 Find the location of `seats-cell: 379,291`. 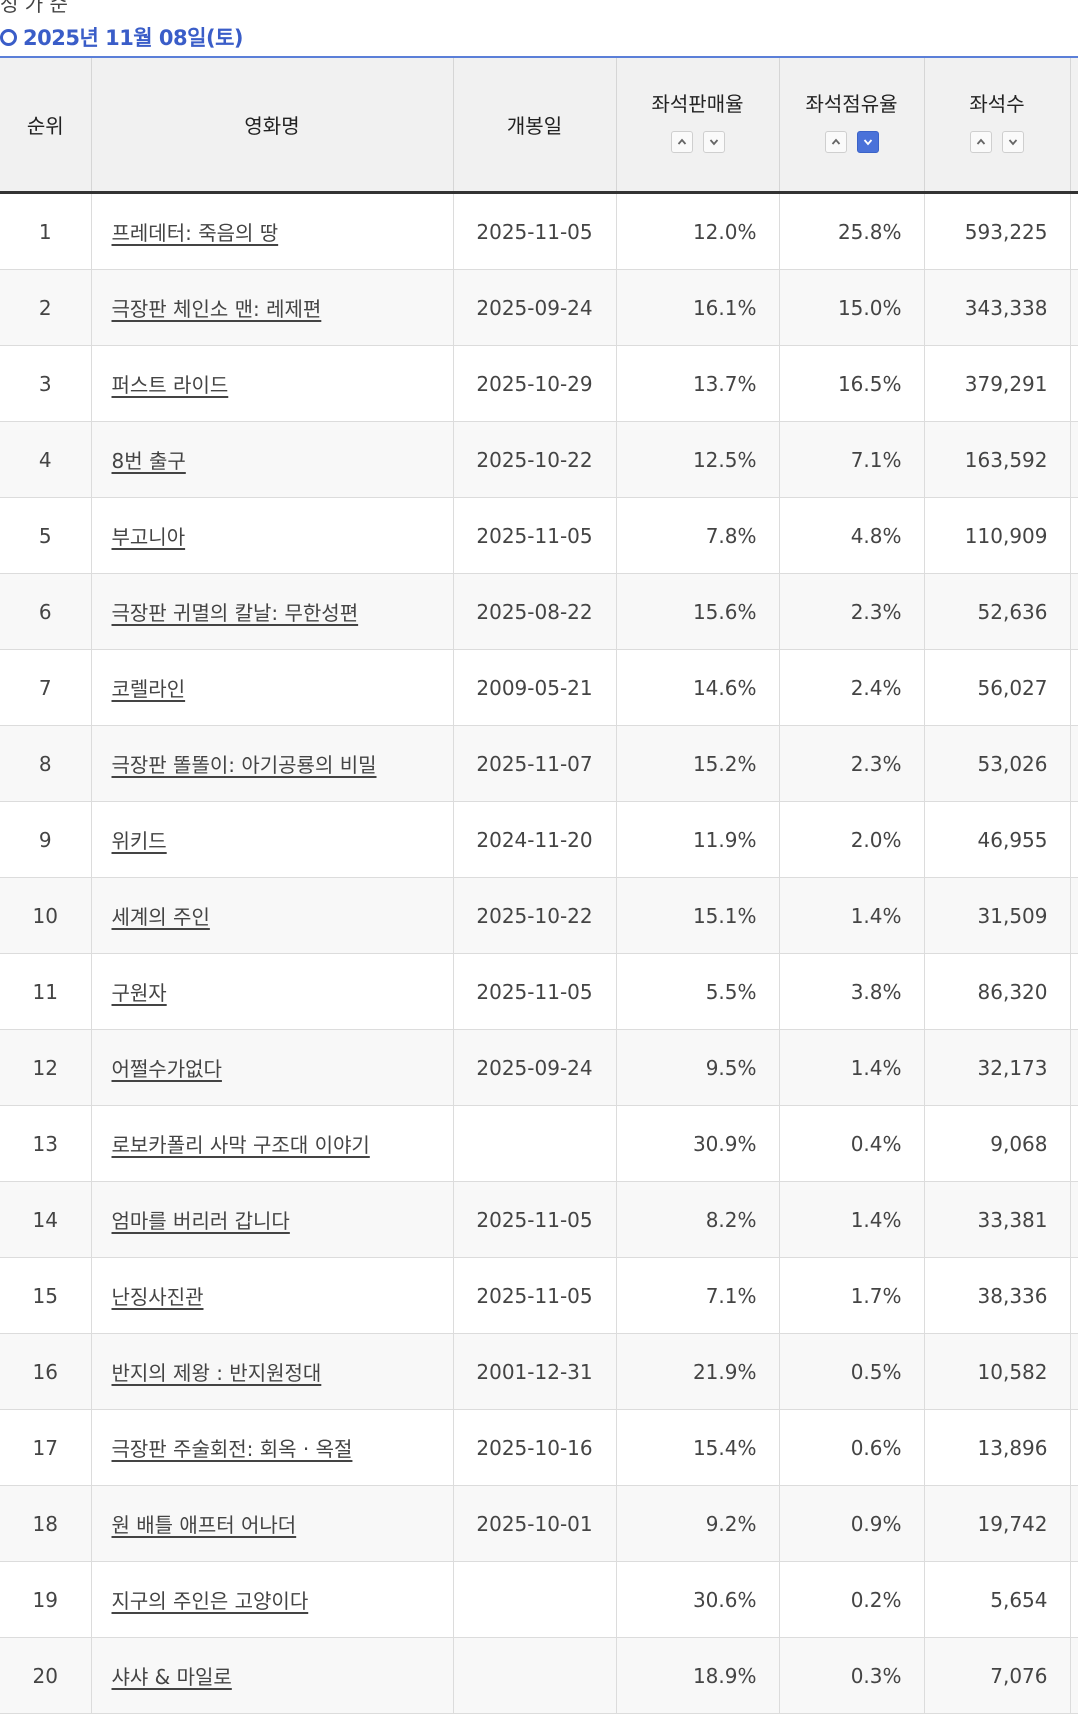

seats-cell: 379,291 is located at coordinates (997, 383).